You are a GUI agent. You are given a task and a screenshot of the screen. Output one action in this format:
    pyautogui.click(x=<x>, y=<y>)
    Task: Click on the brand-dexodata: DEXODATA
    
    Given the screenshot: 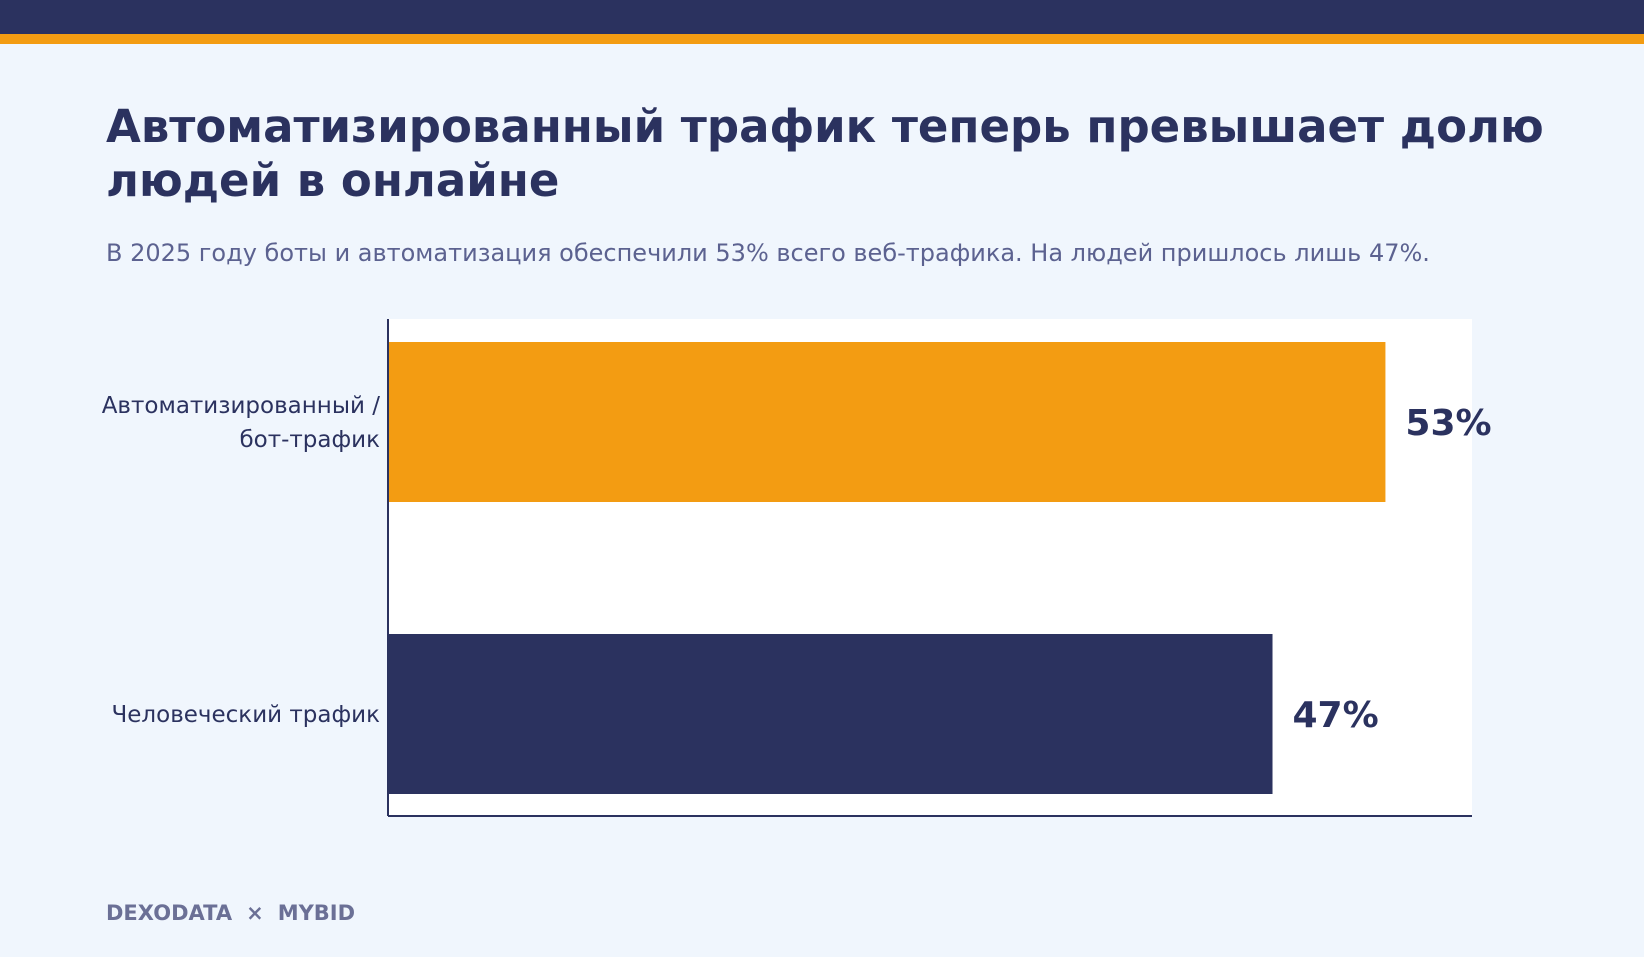 What is the action you would take?
    pyautogui.click(x=169, y=913)
    